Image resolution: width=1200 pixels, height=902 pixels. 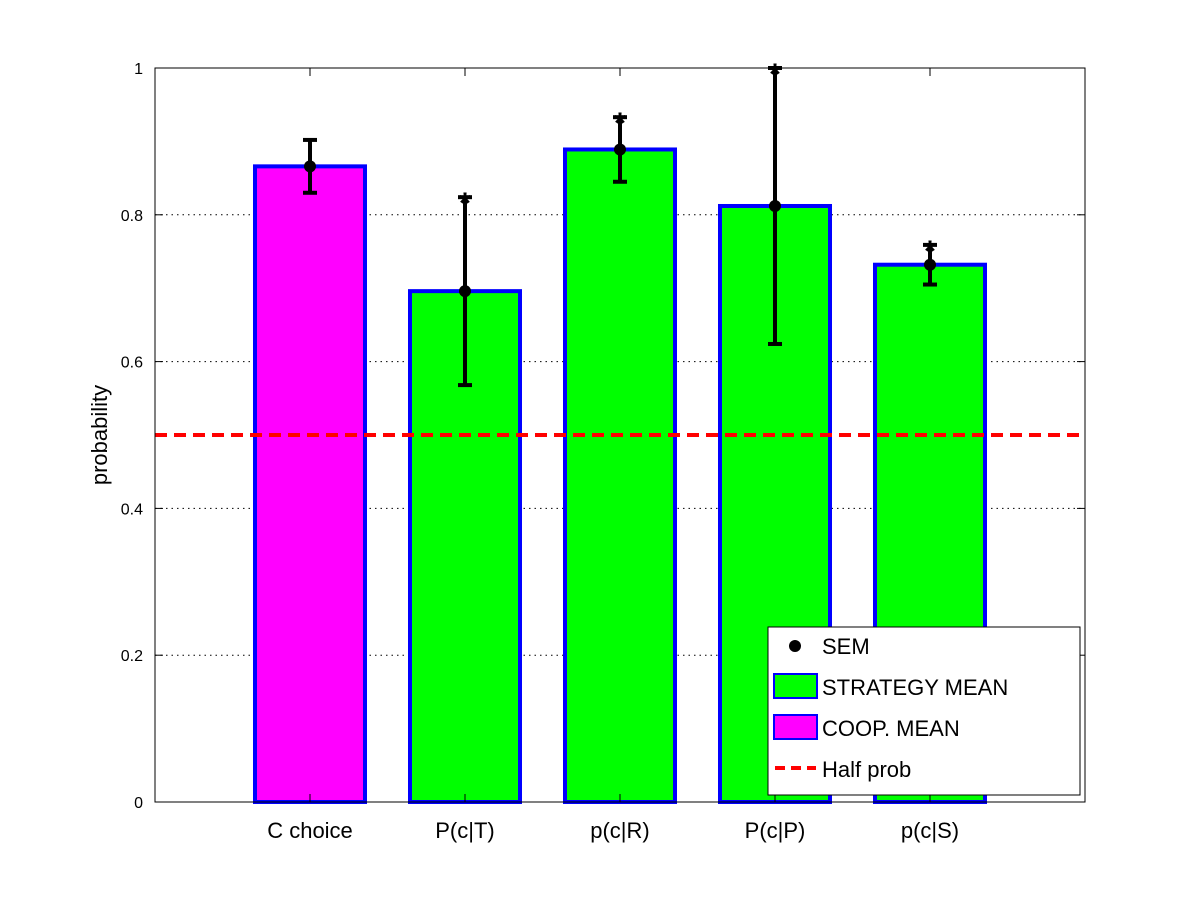 What do you see at coordinates (915, 687) in the screenshot?
I see `legend-label: STRATEGY MEAN` at bounding box center [915, 687].